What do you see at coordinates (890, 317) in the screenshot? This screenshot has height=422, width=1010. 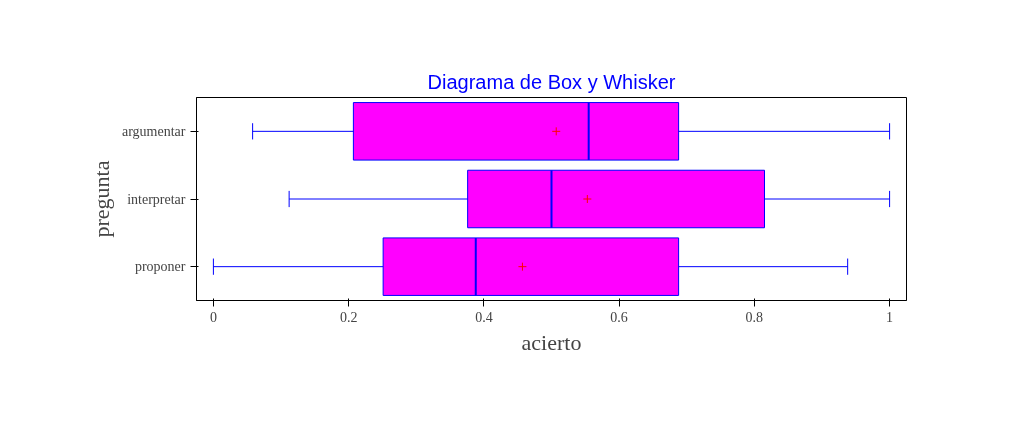 I see `x-tick-label: 1` at bounding box center [890, 317].